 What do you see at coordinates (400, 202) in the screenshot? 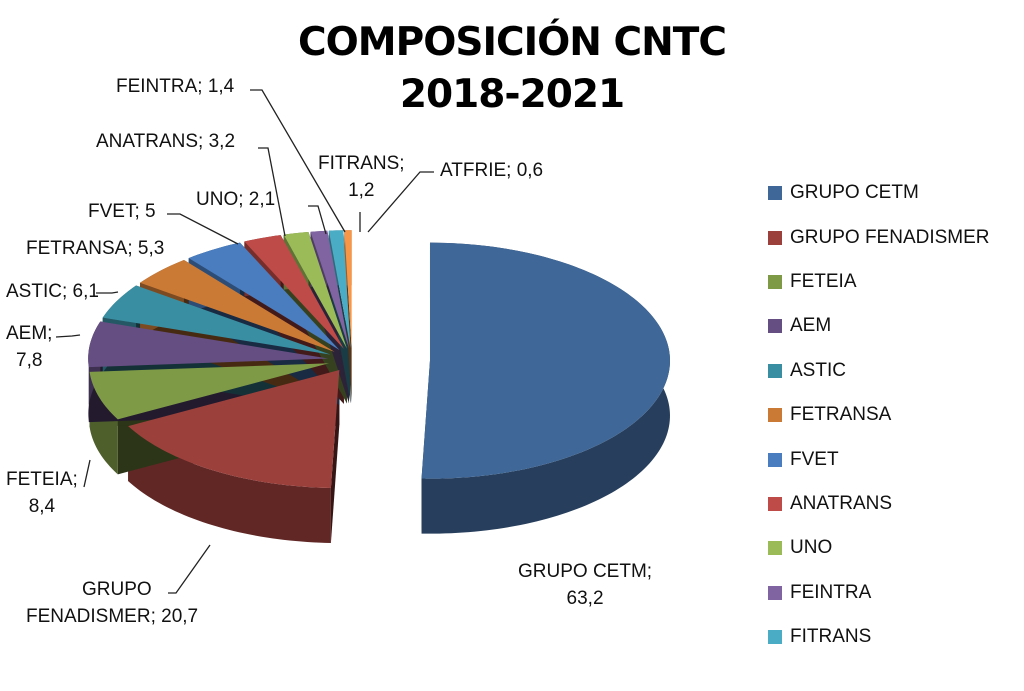
I see `leader-line-atfrie` at bounding box center [400, 202].